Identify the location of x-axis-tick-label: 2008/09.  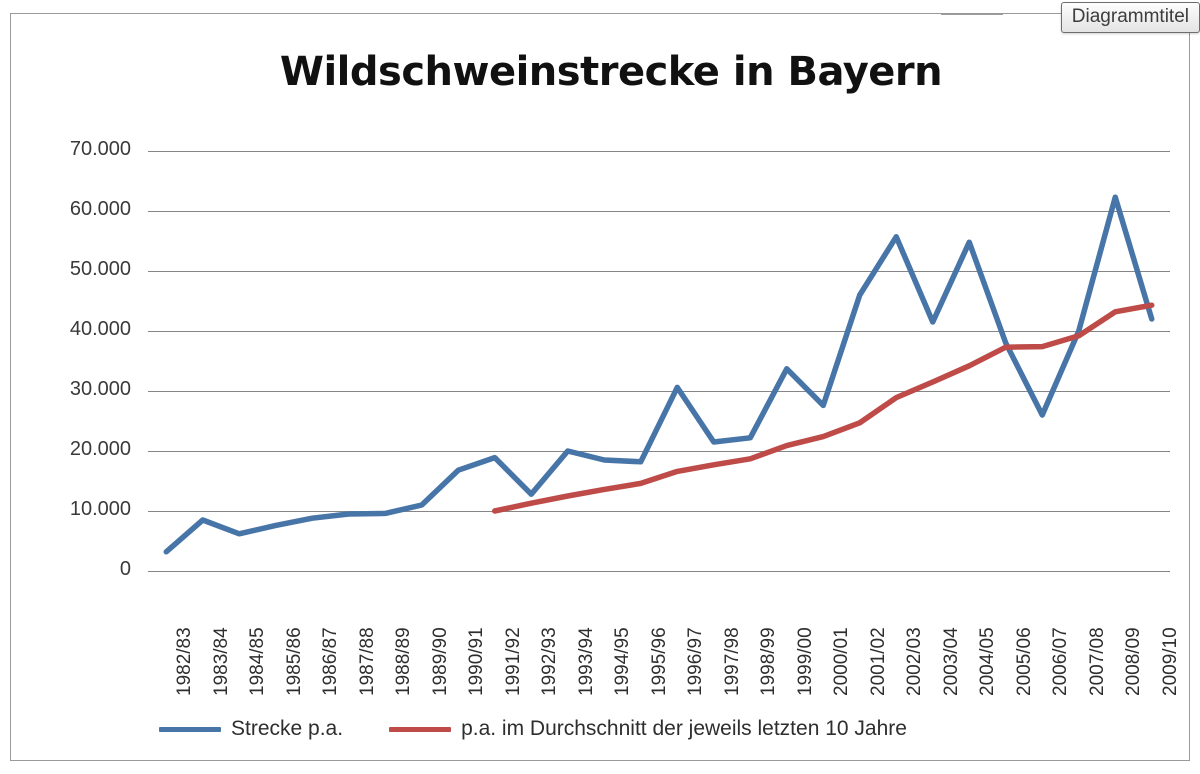
(1134, 661).